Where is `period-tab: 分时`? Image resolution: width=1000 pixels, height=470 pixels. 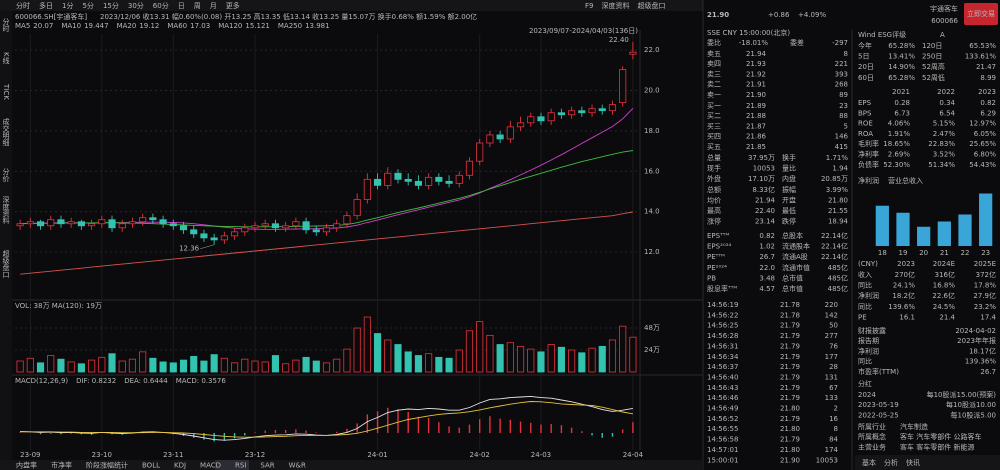
period-tab: 分时 is located at coordinates (23, 5).